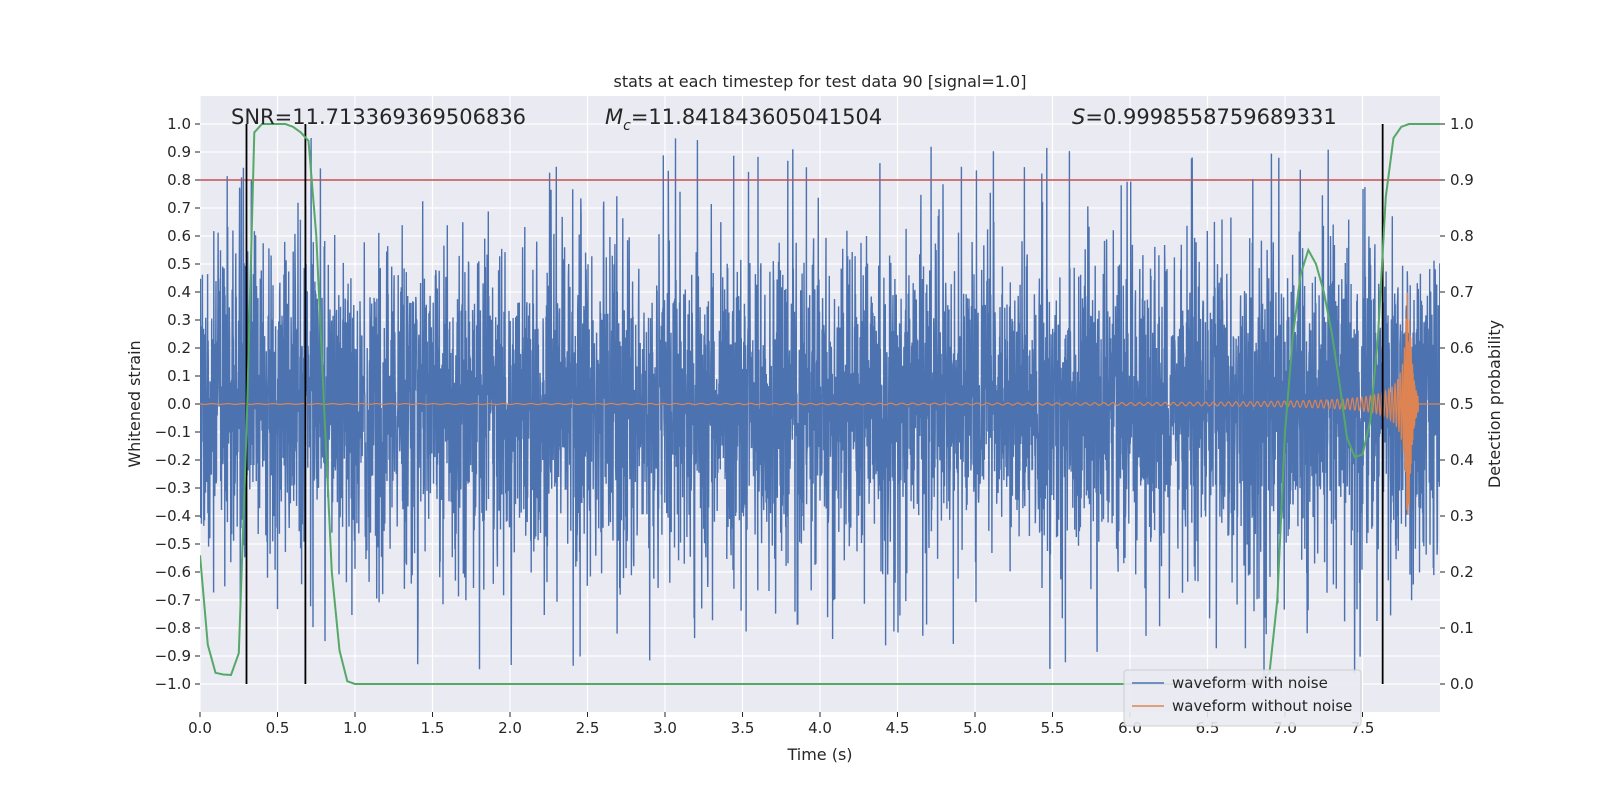 The image size is (1600, 800). Describe the element at coordinates (819, 754) in the screenshot. I see `x-axis-label: Time (s)` at that location.